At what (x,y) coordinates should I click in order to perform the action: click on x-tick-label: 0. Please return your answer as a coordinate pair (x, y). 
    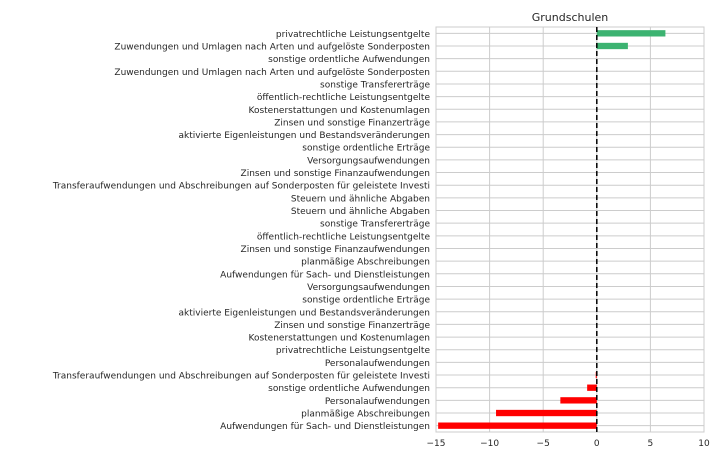
    Looking at the image, I should click on (597, 444).